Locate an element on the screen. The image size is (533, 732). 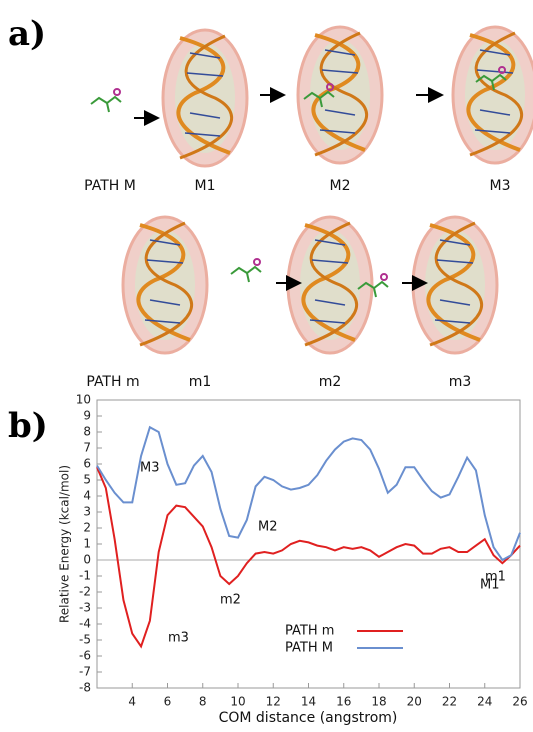
path-label: PATH M is located at coordinates (110, 186).